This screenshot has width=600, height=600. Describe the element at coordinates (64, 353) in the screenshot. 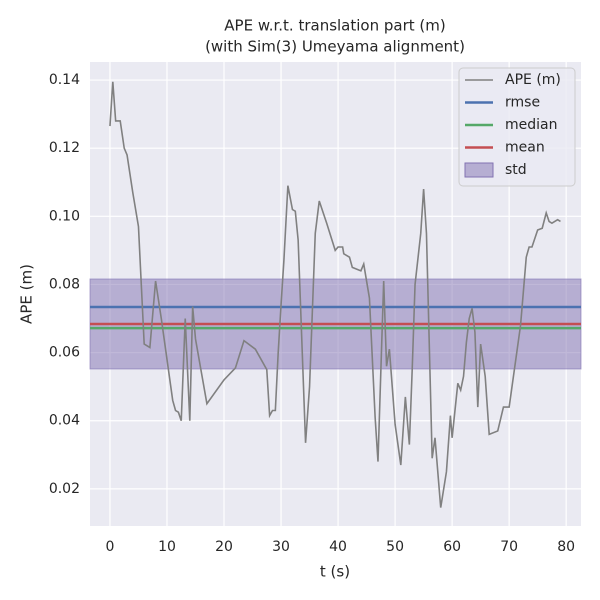

I see `y-tick-label: 0.06` at that location.